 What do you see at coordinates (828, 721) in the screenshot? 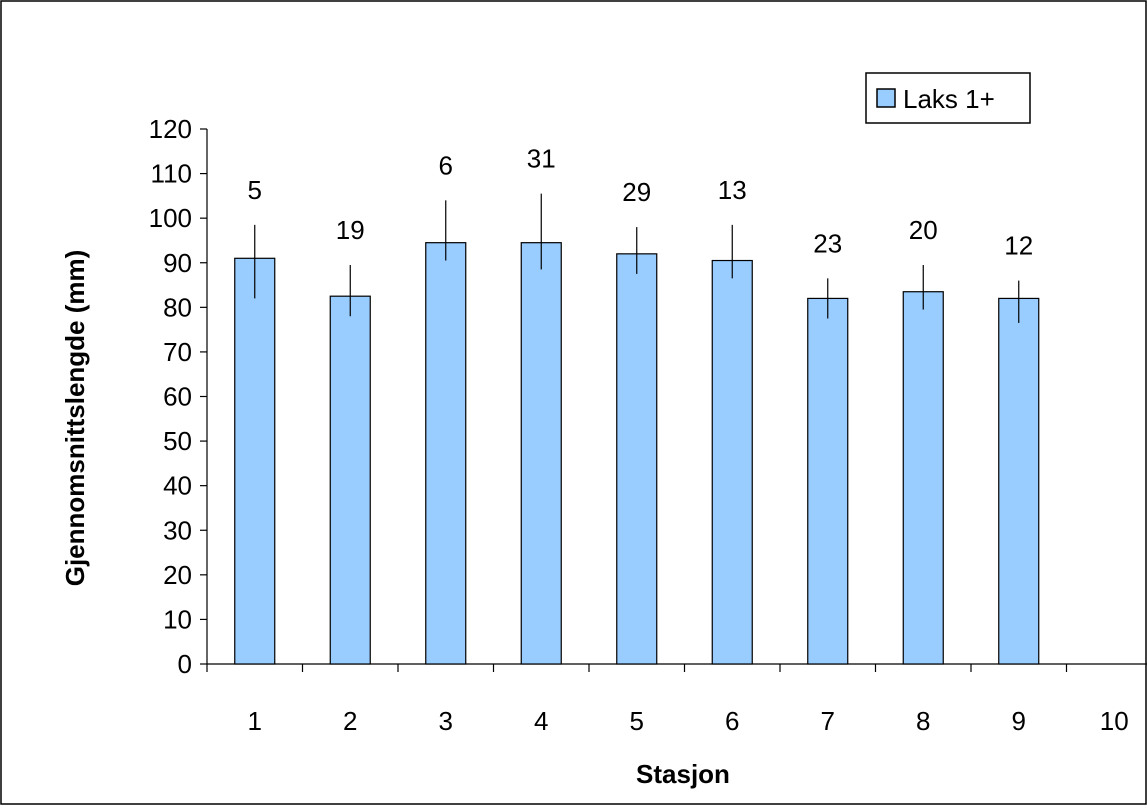
I see `x-tick-label: 7` at bounding box center [828, 721].